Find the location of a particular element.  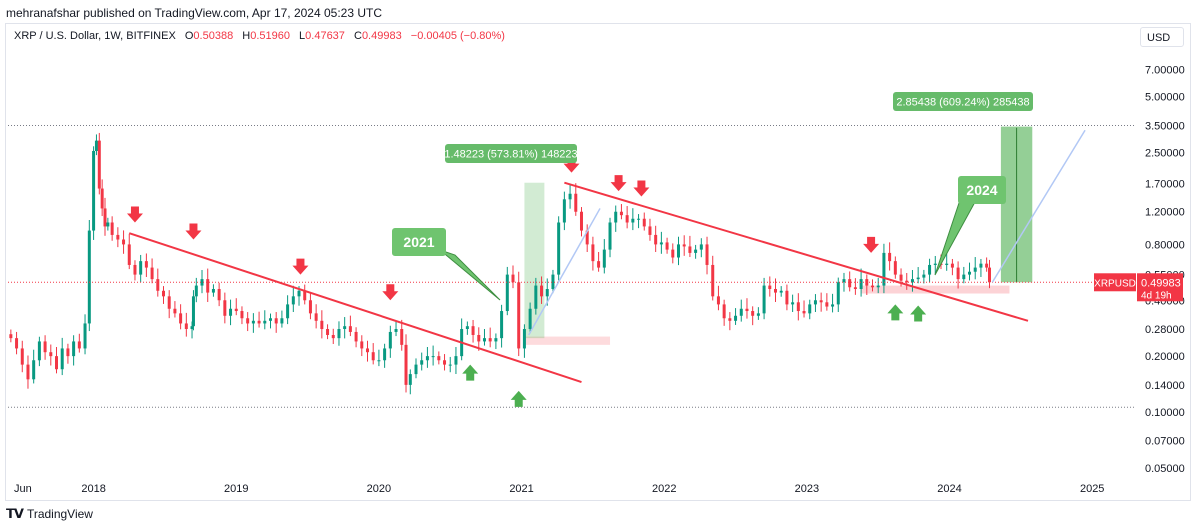

y-tick-label: 0.07000 is located at coordinates (1165, 442).